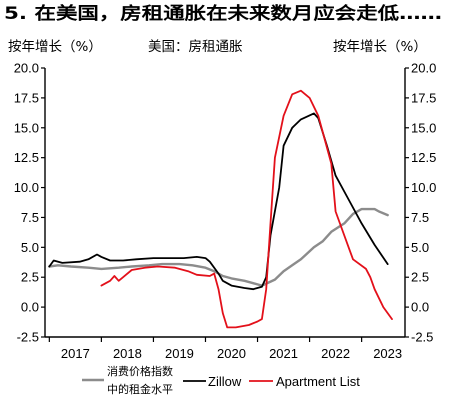 This screenshot has width=451, height=403. What do you see at coordinates (26, 68) in the screenshot?
I see `y-tick-label-left: 20.0` at bounding box center [26, 68].